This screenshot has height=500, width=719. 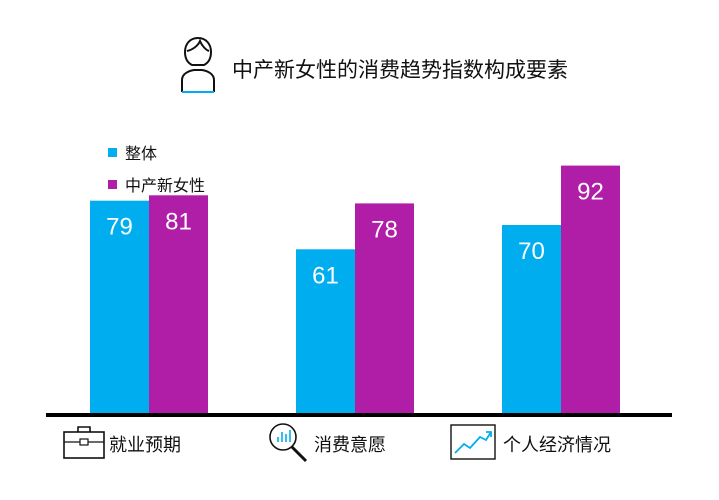 I want to click on legend-item-new-women: 中产新女性, so click(x=156, y=184).